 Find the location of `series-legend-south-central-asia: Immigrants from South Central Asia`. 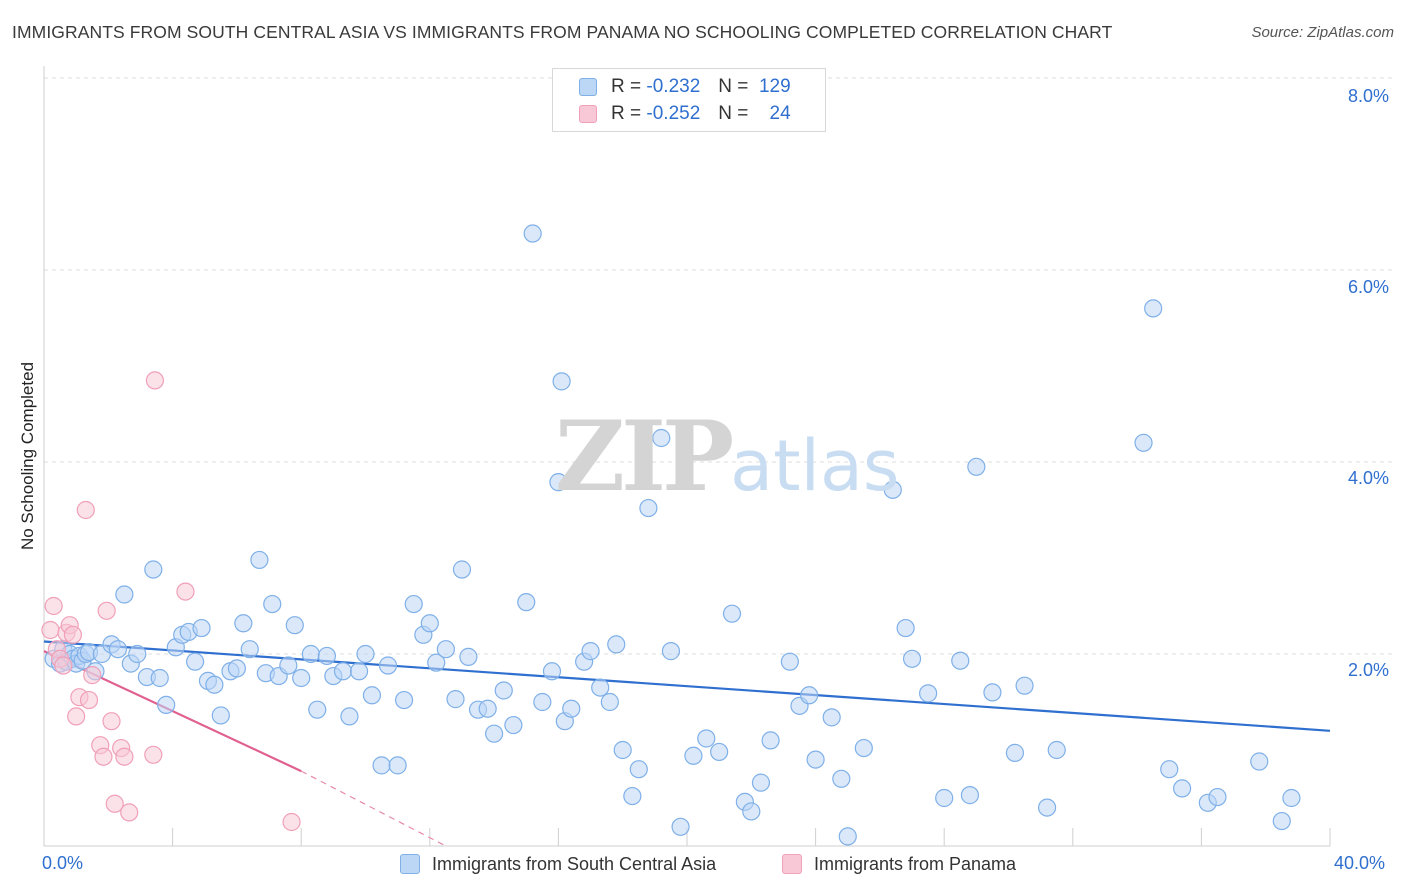

series-legend-south-central-asia: Immigrants from South Central Asia is located at coordinates (558, 864).